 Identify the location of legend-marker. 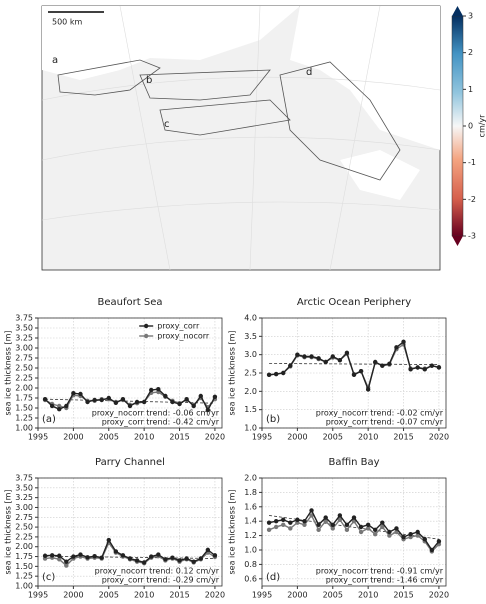
(146, 326).